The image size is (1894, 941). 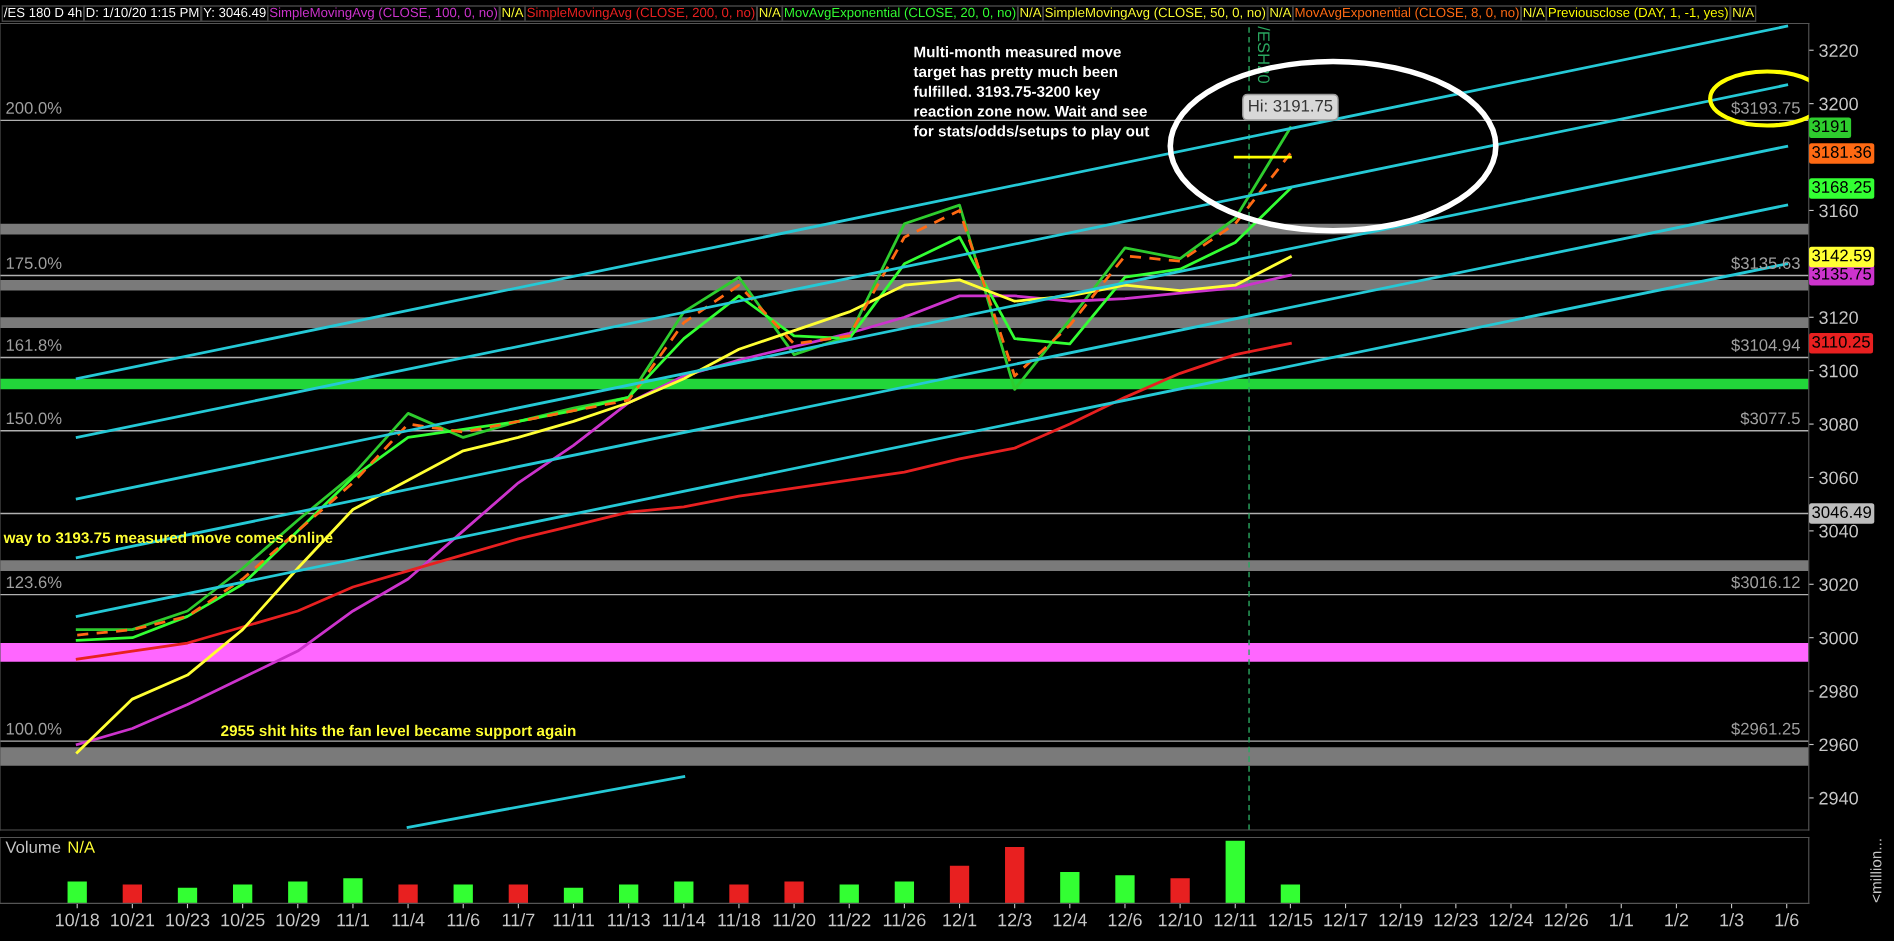 I want to click on text: Previousclose (DAY, 1, -1, yes), so click(x=1638, y=13).